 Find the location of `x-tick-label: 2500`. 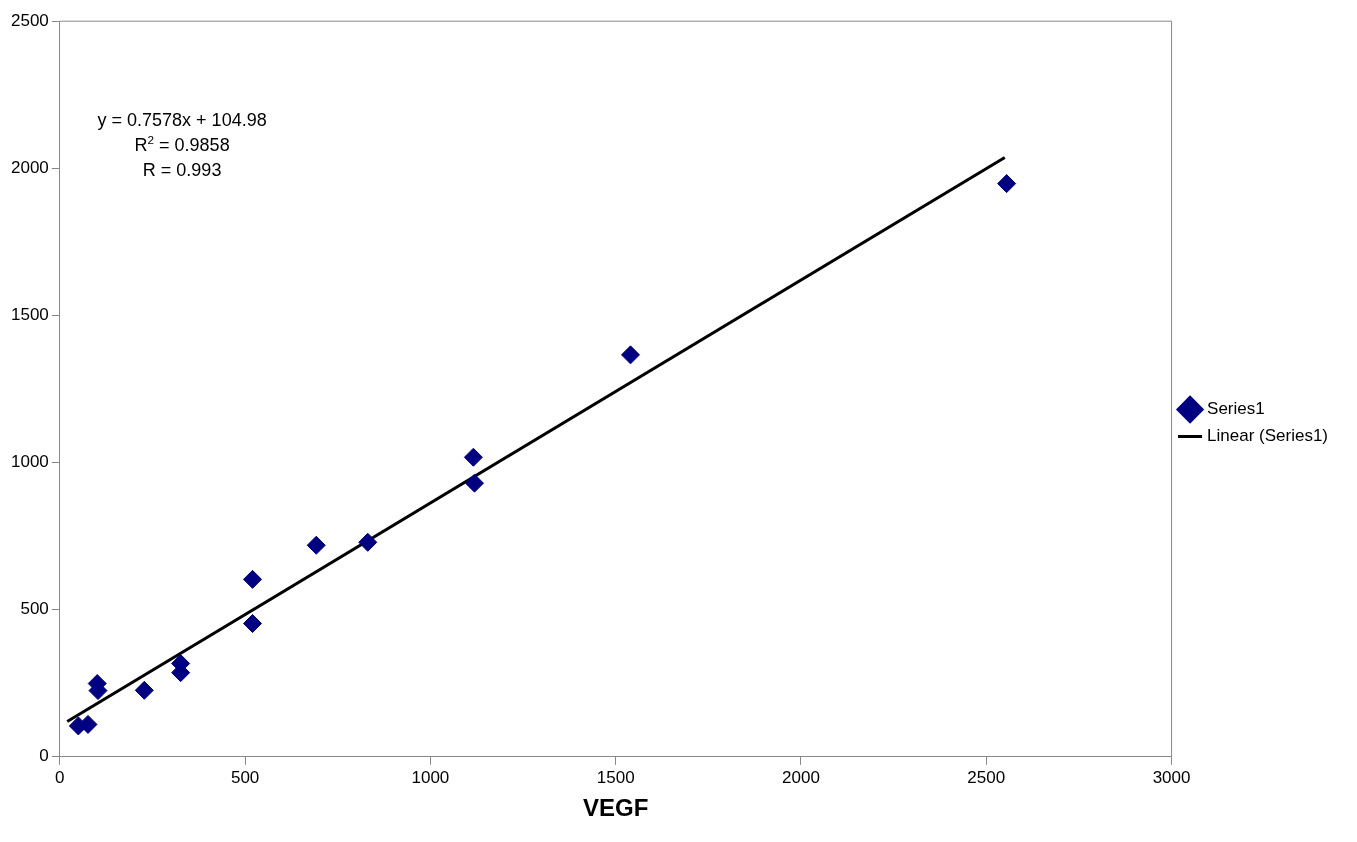

x-tick-label: 2500 is located at coordinates (986, 777).